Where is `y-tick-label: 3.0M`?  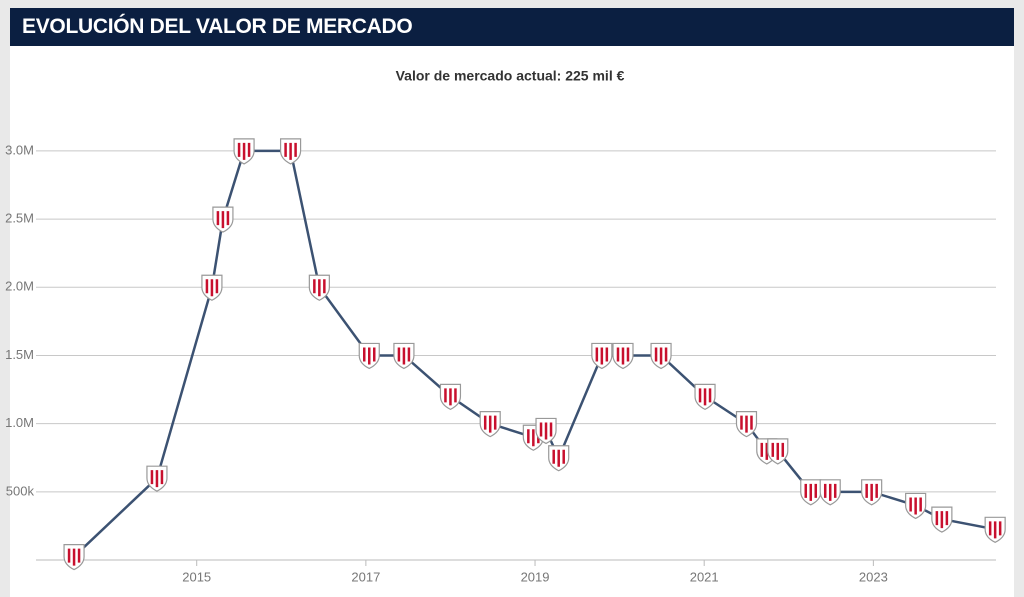
y-tick-label: 3.0M is located at coordinates (19, 149).